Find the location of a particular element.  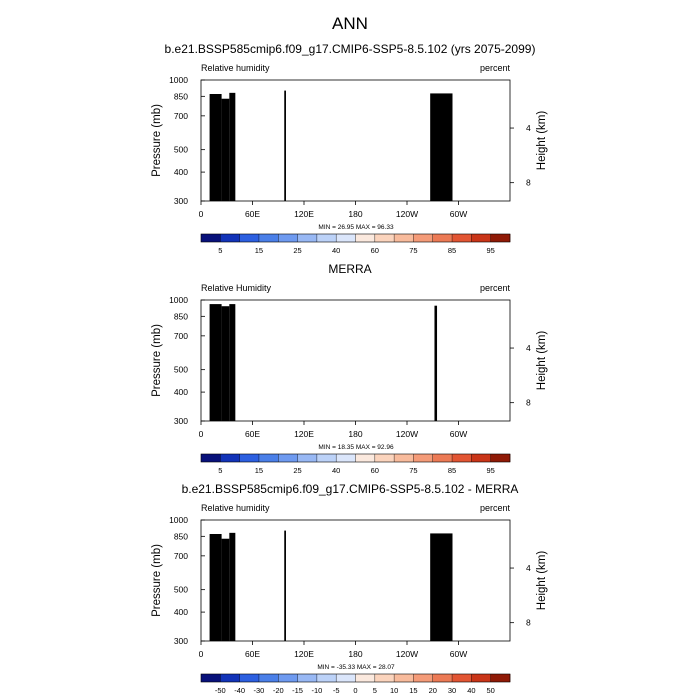

min-max-stats: MIN = 18.35 MAX = 92.96 is located at coordinates (356, 447).